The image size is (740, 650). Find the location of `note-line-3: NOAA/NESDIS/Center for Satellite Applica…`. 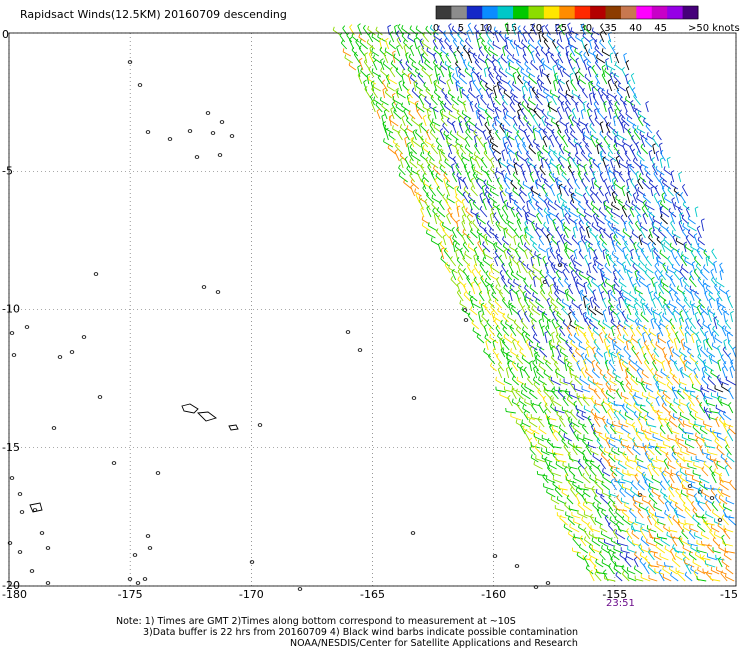

note-line-3: NOAA/NESDIS/Center for Satellite Applica… is located at coordinates (434, 643).